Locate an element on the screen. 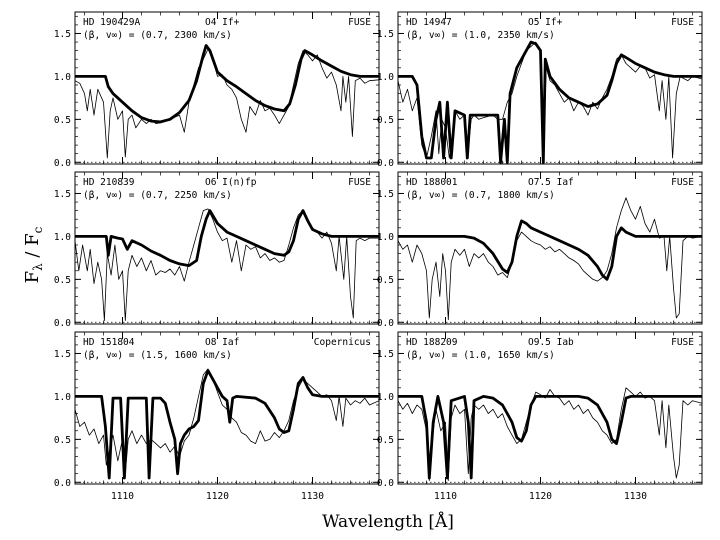 The width and height of the screenshot is (720, 540). y-title-flux-c: F is located at coordinates (32, 239).